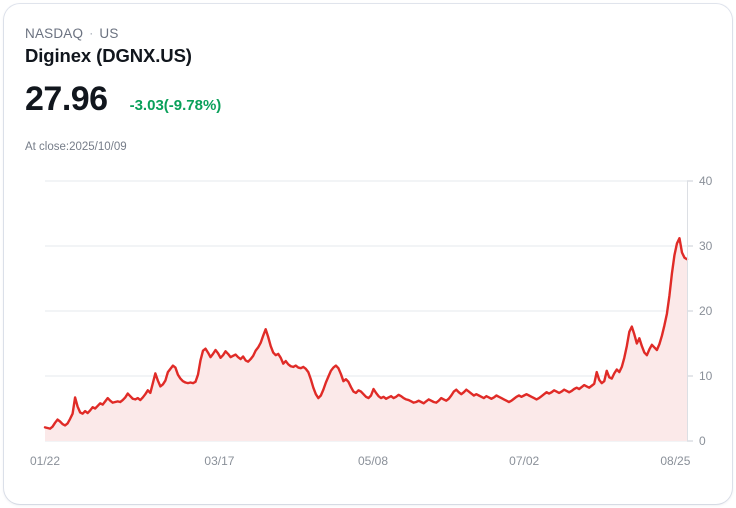 The image size is (736, 508). What do you see at coordinates (76, 147) in the screenshot?
I see `market-status: At close:2025/10/09` at bounding box center [76, 147].